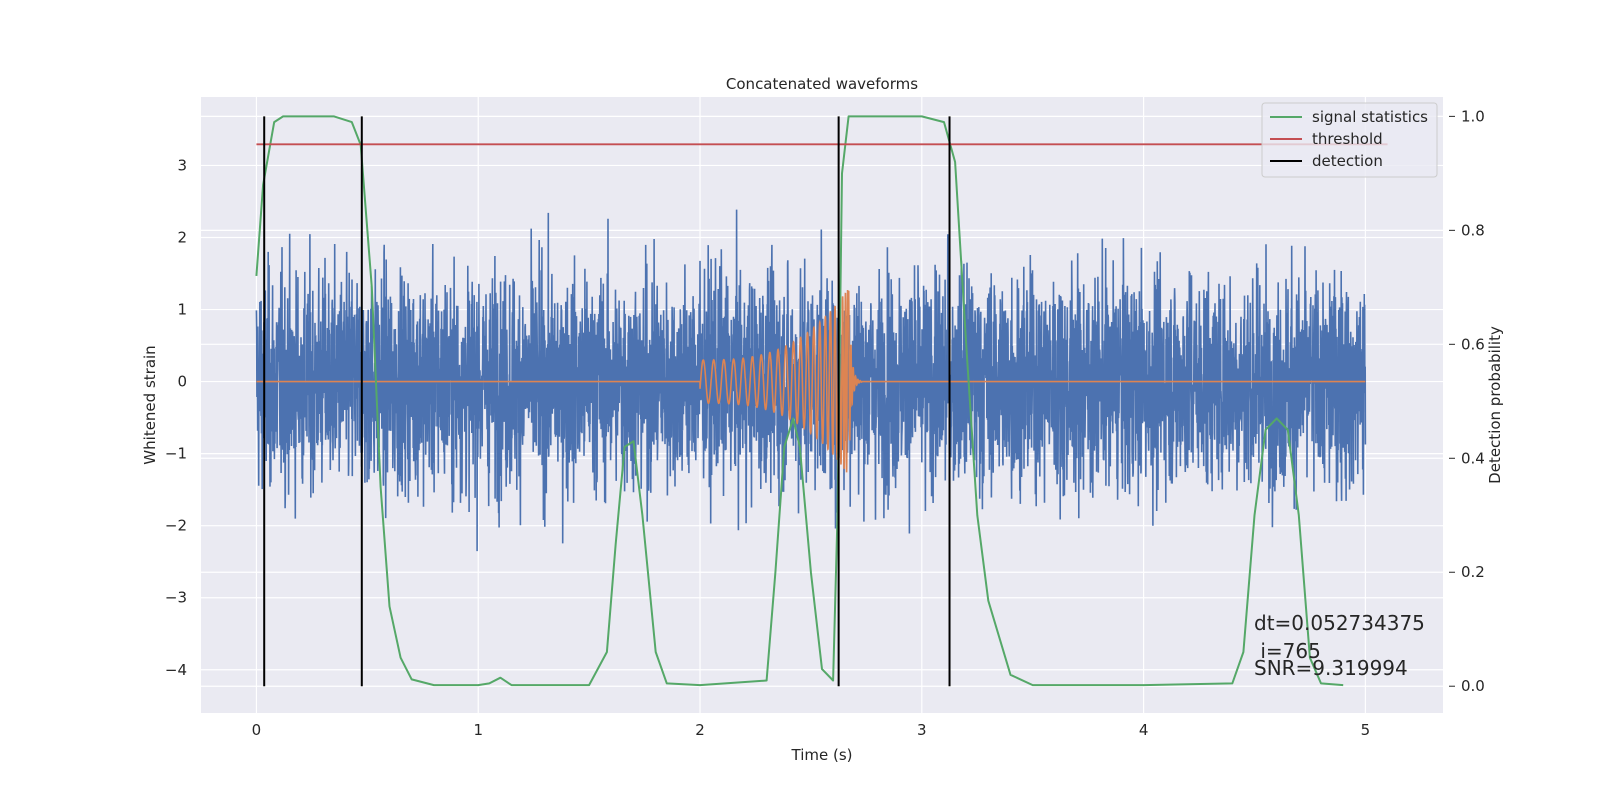  What do you see at coordinates (478, 730) in the screenshot?
I see `x-tick-label: 1` at bounding box center [478, 730].